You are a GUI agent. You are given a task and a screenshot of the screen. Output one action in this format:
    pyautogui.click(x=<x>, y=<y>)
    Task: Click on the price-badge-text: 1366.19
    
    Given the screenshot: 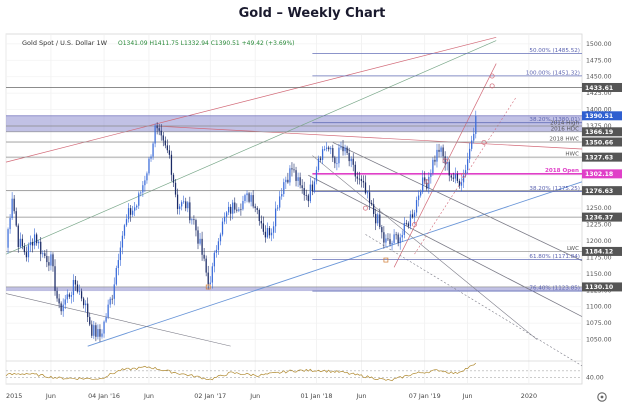 What is the action you would take?
    pyautogui.click(x=599, y=132)
    